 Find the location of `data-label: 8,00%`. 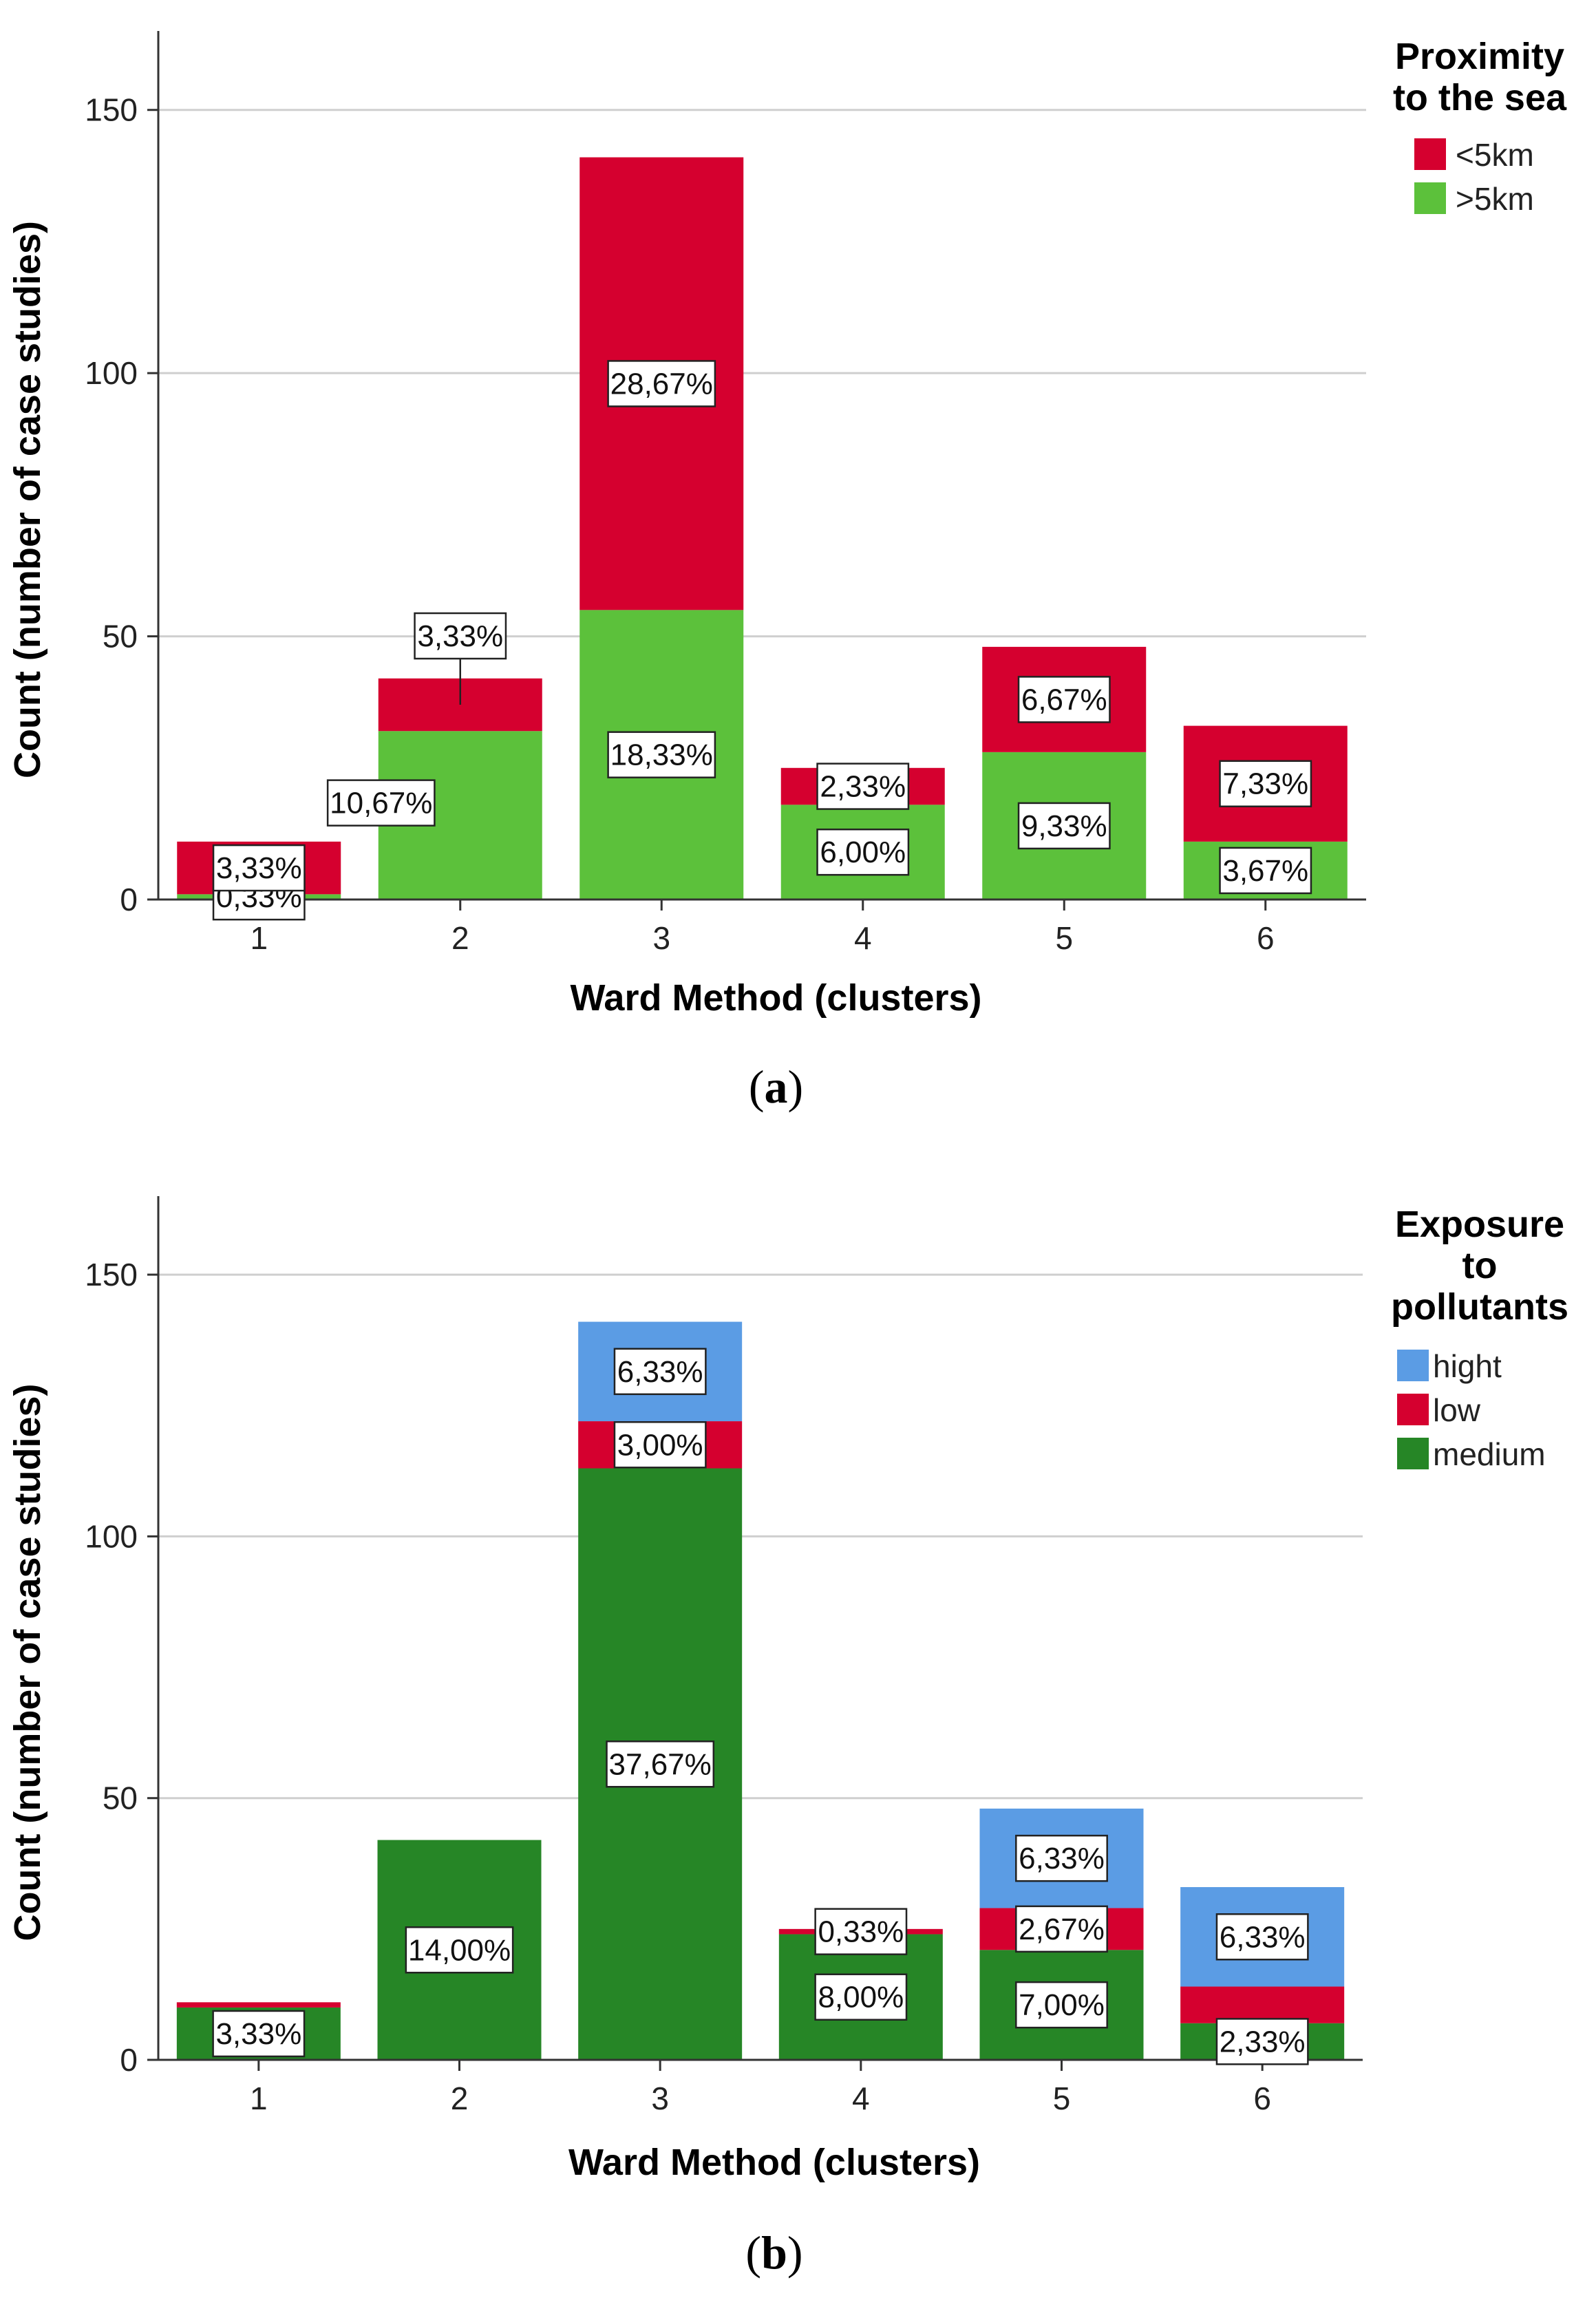

data-label: 8,00% is located at coordinates (861, 1998).